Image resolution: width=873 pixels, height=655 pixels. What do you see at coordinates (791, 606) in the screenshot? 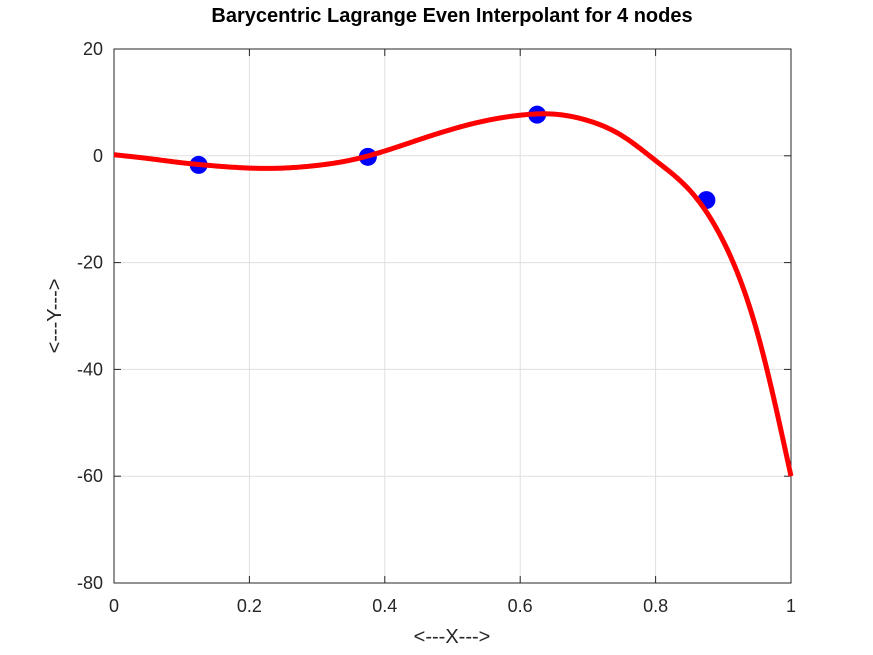
I see `x-tick-label: 1` at bounding box center [791, 606].